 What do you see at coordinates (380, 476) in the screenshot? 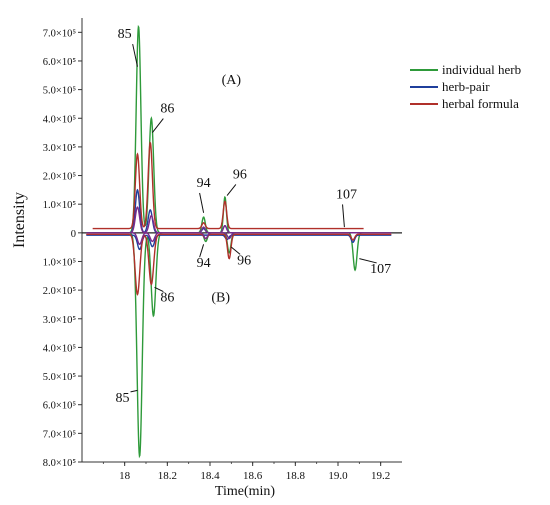
I see `x-tick-label: 19.2` at bounding box center [380, 476].